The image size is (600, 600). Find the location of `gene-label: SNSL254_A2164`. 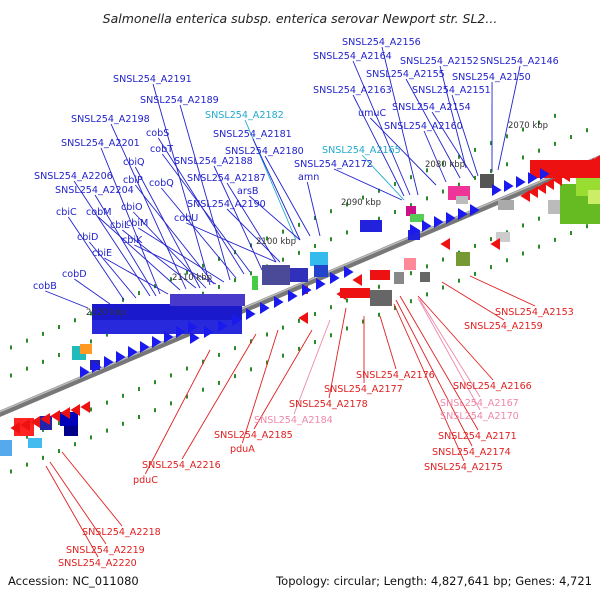

gene-label: SNSL254_A2164 is located at coordinates (352, 56).